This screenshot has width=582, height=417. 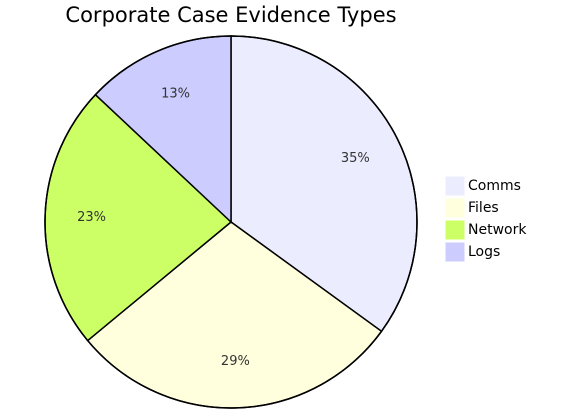 What do you see at coordinates (483, 208) in the screenshot?
I see `legend-label: Files` at bounding box center [483, 208].